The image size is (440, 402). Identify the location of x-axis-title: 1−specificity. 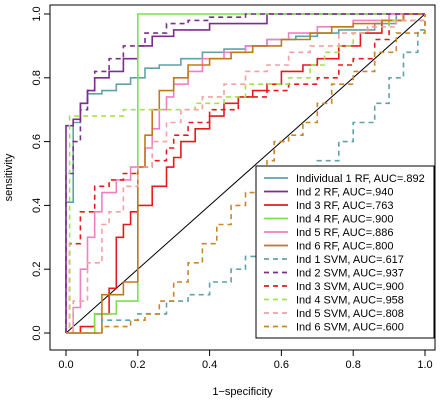
(242, 392).